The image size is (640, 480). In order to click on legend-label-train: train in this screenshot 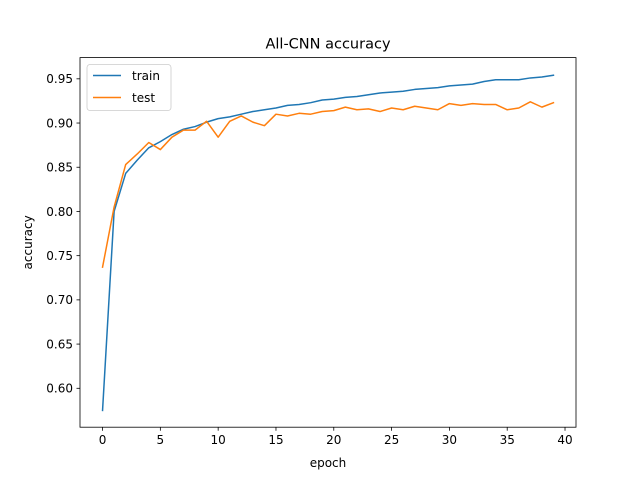, I will do `click(146, 76)`.